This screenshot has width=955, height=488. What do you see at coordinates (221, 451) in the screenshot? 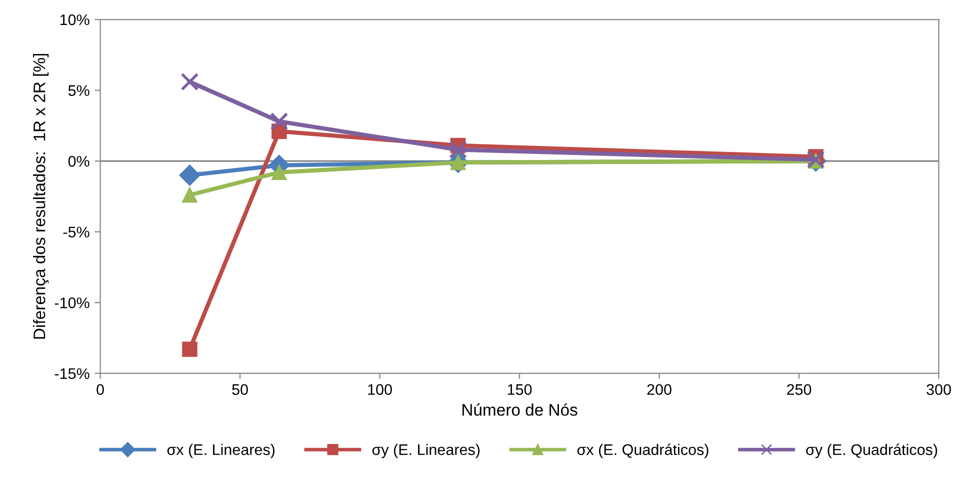
I see `legend-label: σx (E. Lineares)` at bounding box center [221, 451].